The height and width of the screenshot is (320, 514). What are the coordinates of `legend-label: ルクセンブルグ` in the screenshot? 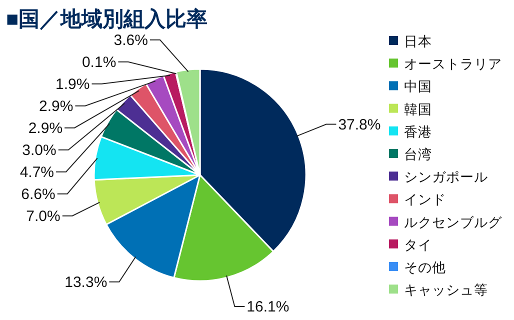 It's located at (453, 222).